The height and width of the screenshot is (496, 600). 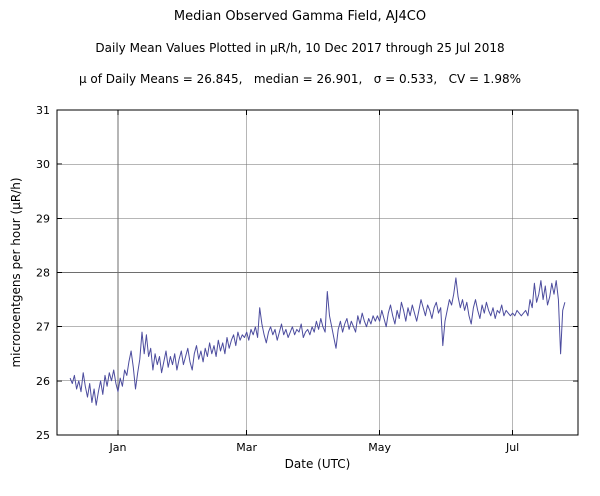 What do you see at coordinates (16, 272) in the screenshot?
I see `y-axis-title: microroentgens per hour (μR/h)` at bounding box center [16, 272].